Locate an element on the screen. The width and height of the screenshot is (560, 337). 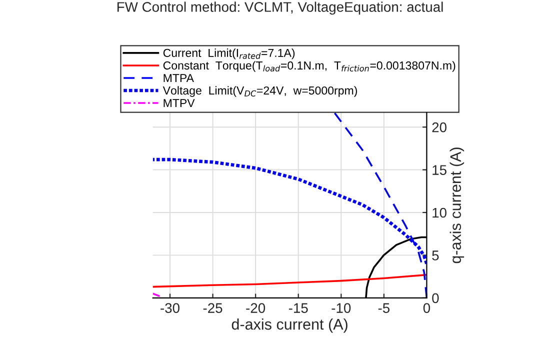
legend-label: MTPV is located at coordinates (179, 103).